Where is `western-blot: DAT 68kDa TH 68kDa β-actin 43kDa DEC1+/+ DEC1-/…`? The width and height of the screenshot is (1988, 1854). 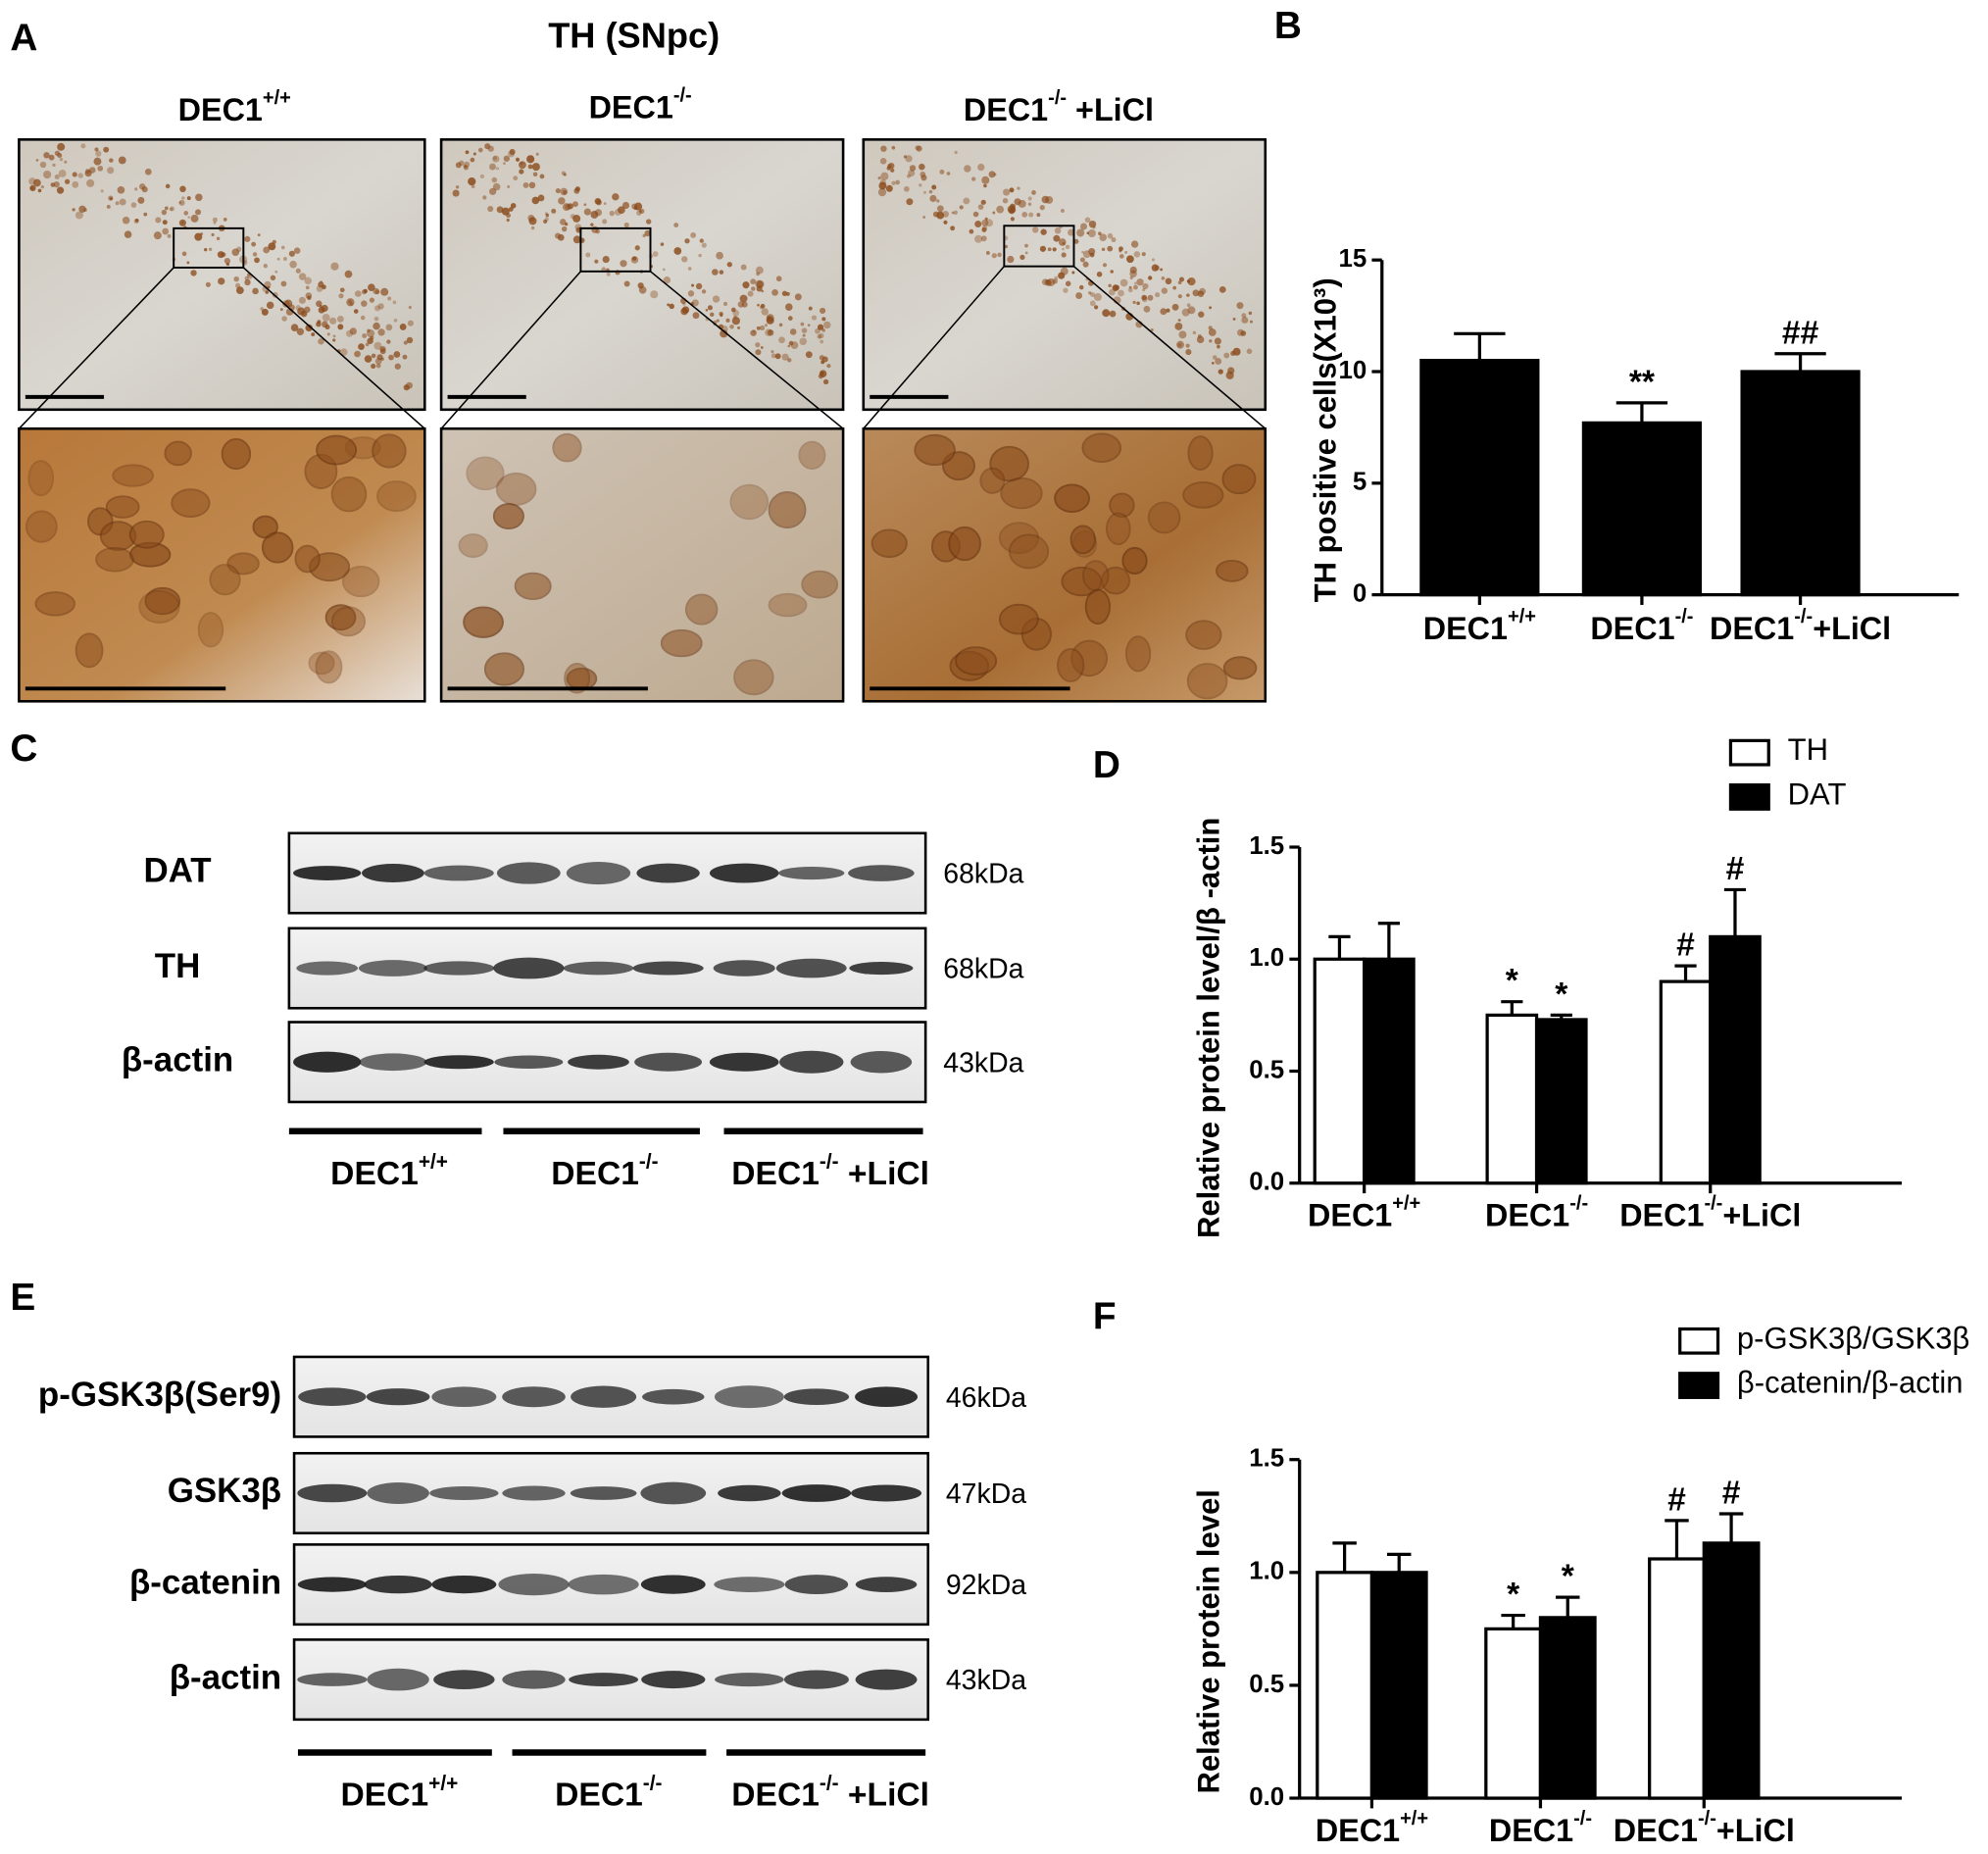
western-blot: DAT 68kDa TH 68kDa β-actin 43kDa DEC1+/+ DEC1-/… is located at coordinates (573, 1011).